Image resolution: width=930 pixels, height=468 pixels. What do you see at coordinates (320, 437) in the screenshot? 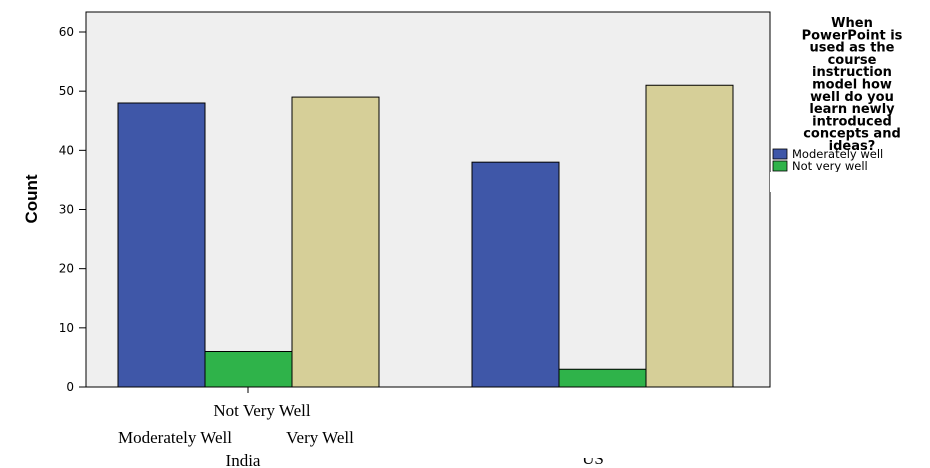
I see `category-label-right: Very Well` at bounding box center [320, 437].